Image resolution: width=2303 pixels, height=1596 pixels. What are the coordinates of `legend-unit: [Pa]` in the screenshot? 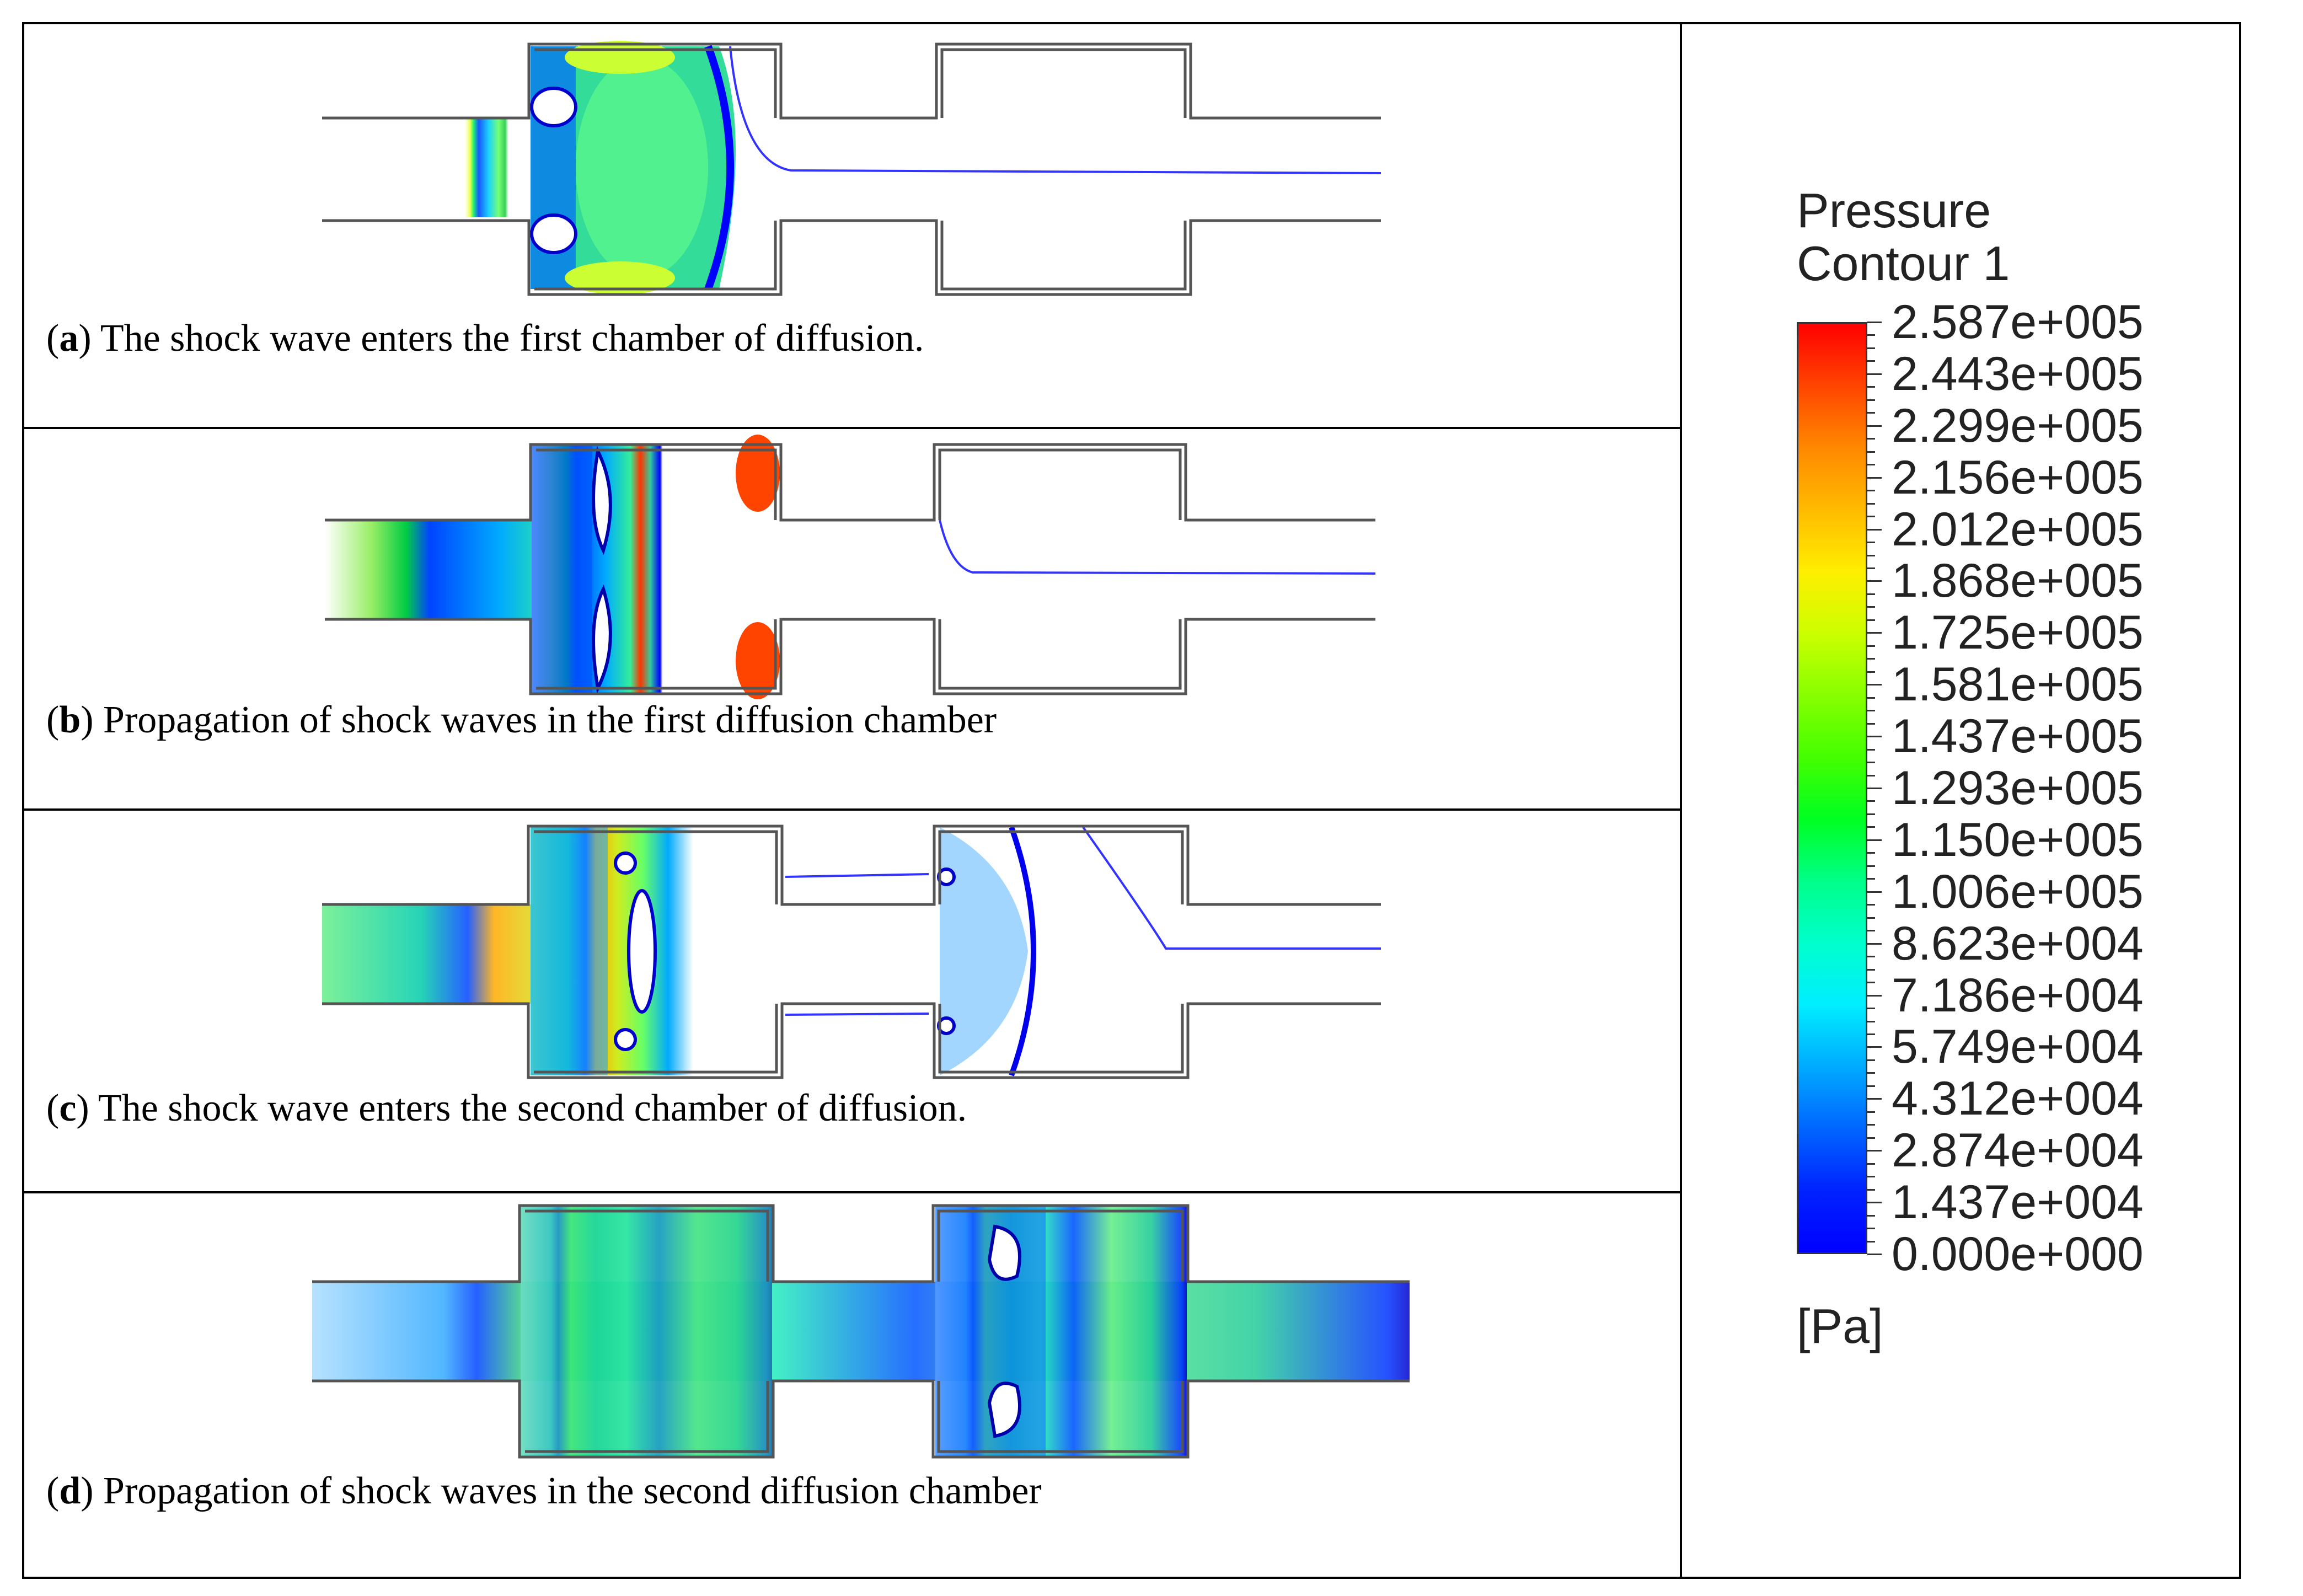 It's located at (1840, 1326).